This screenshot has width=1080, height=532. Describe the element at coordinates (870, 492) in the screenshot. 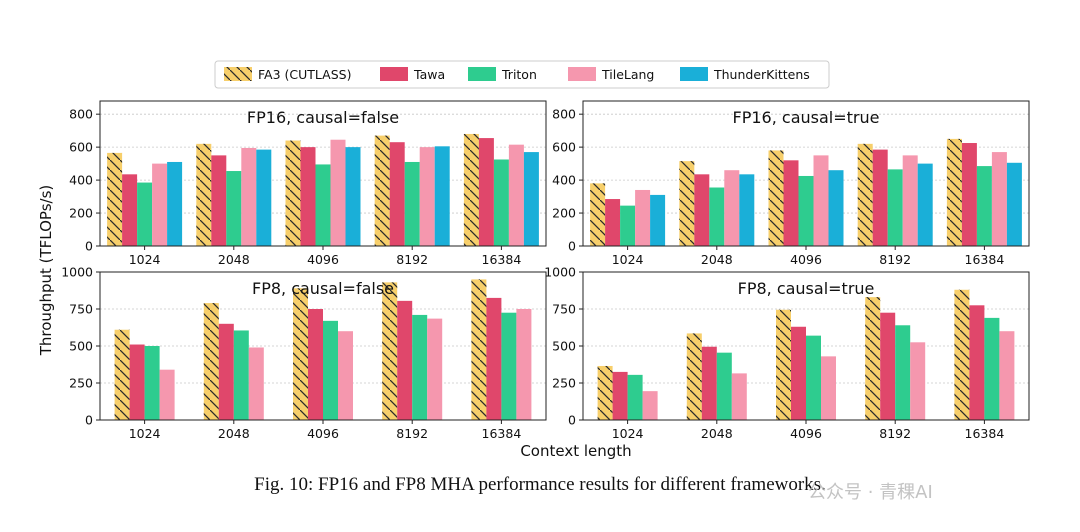

I see `watermark: 公众号 · 青稞AI` at that location.